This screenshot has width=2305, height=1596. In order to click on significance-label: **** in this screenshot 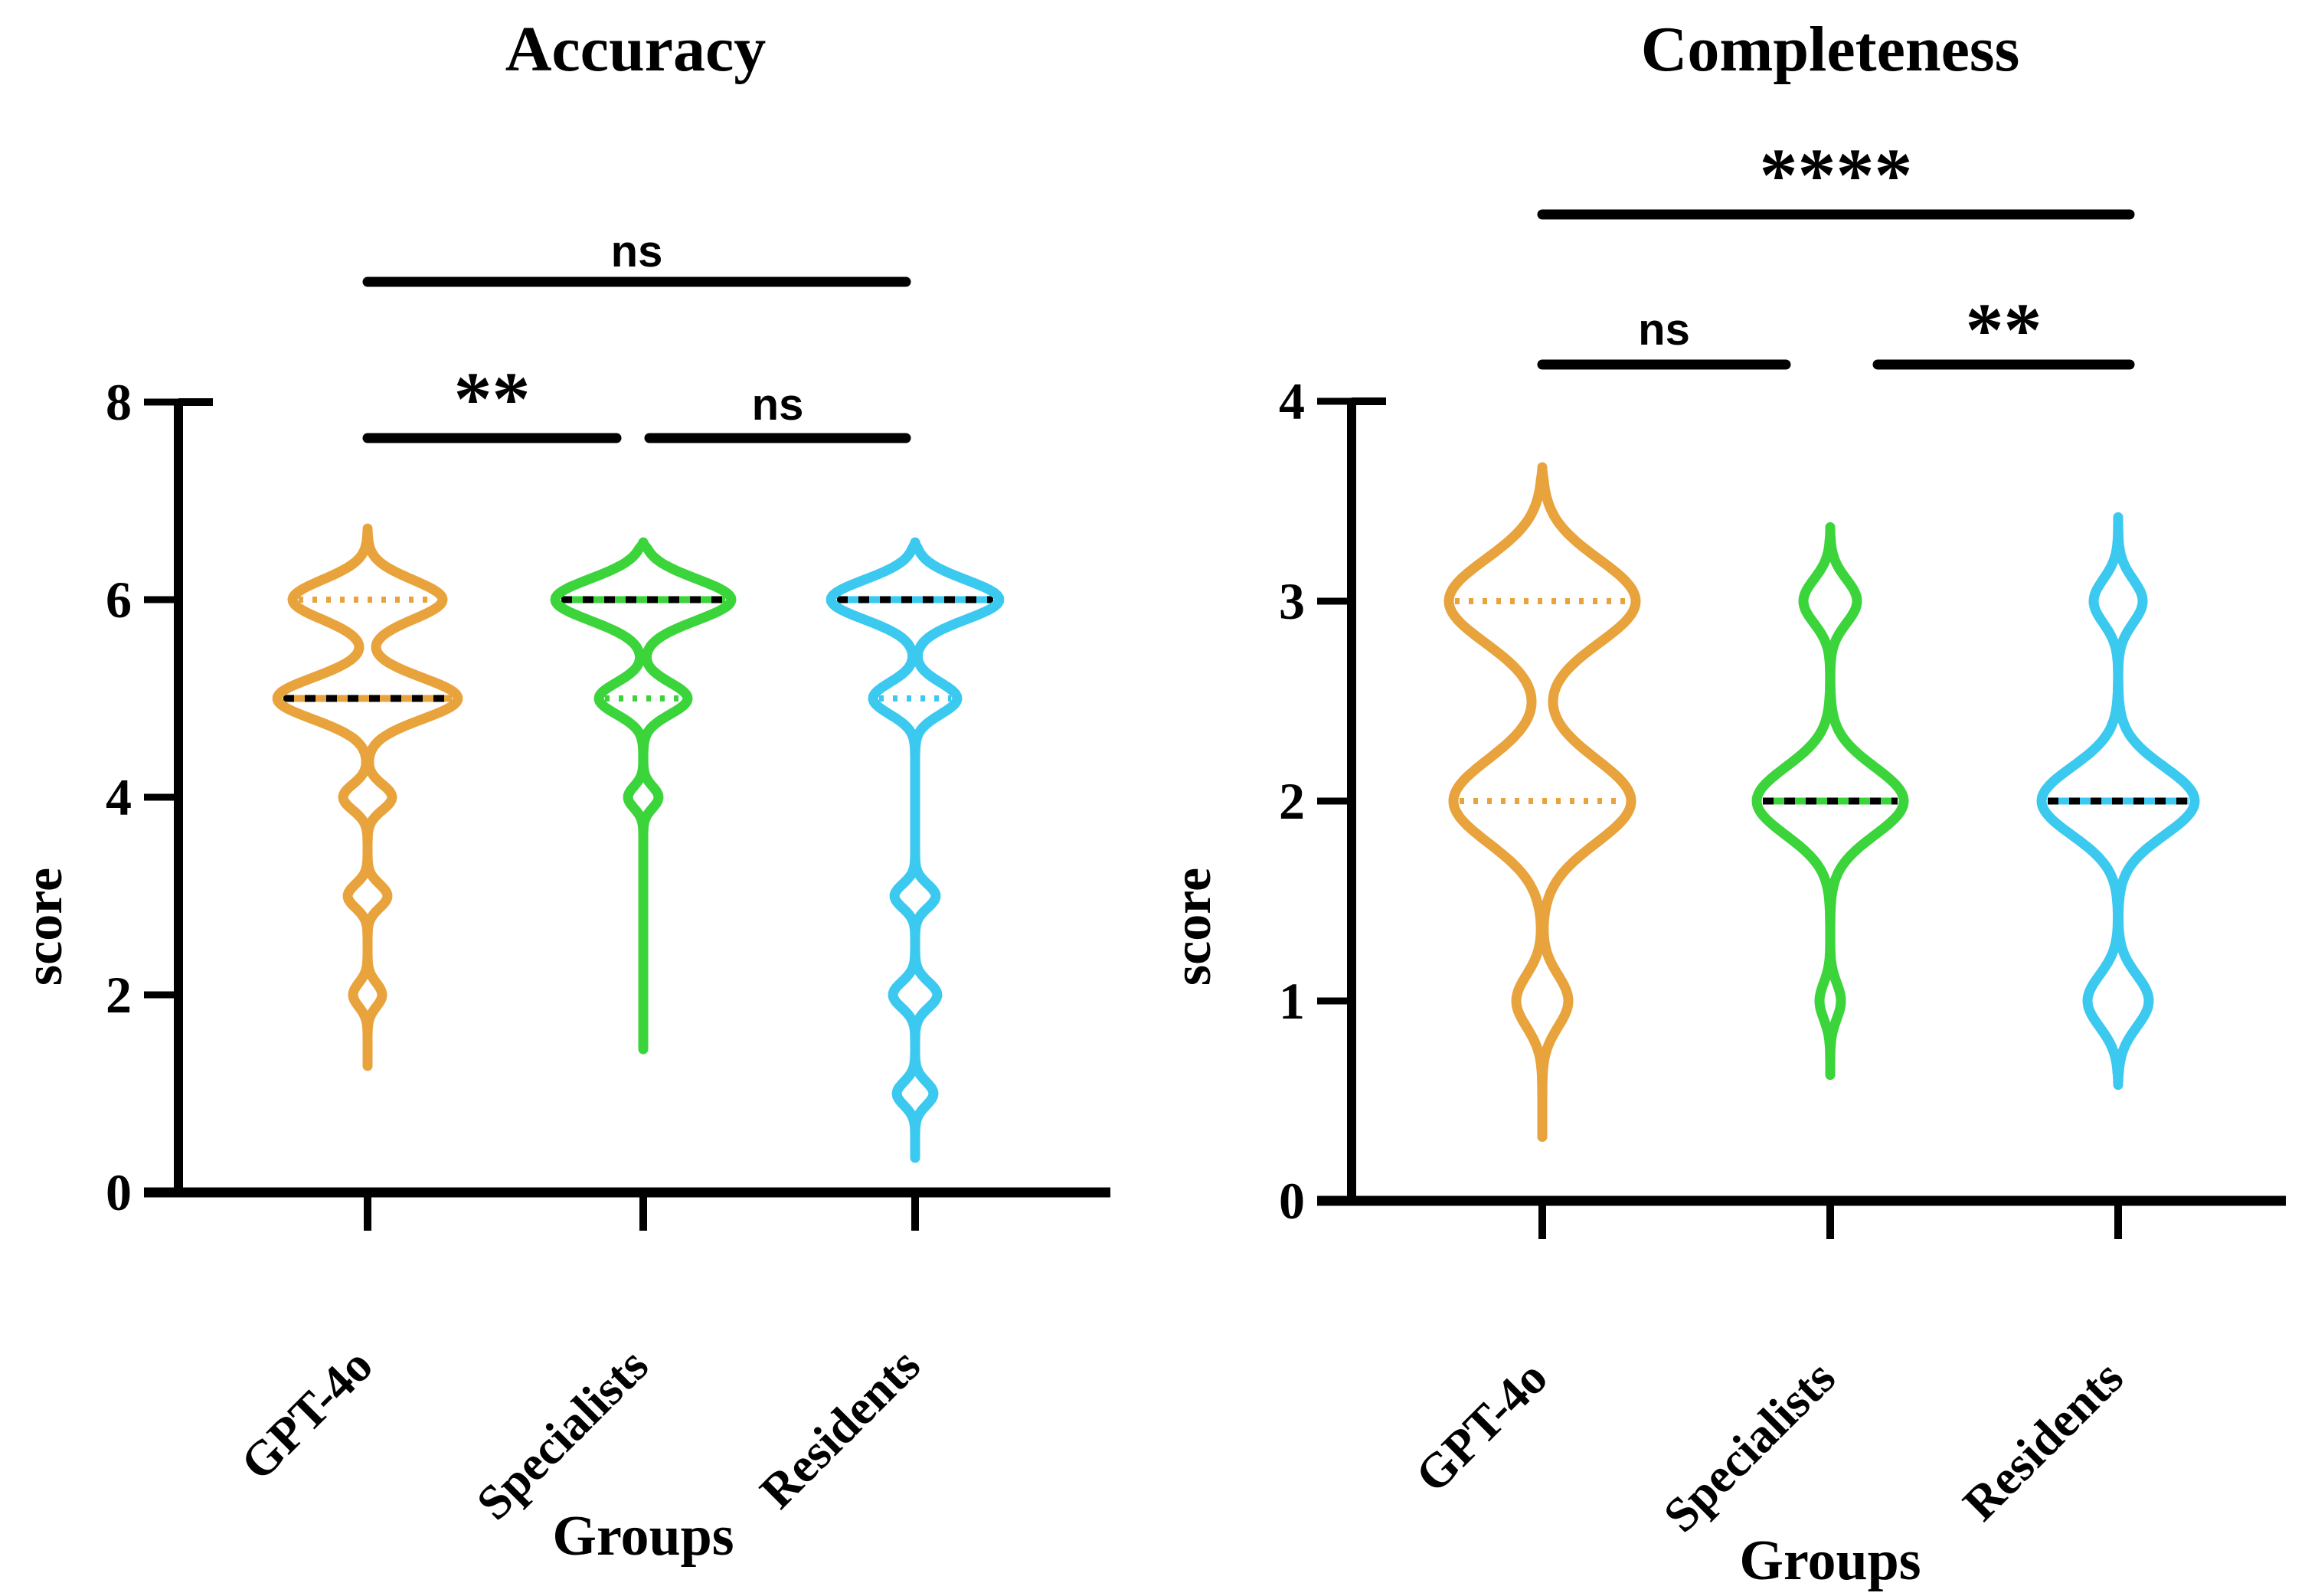, I will do `click(1836, 175)`.